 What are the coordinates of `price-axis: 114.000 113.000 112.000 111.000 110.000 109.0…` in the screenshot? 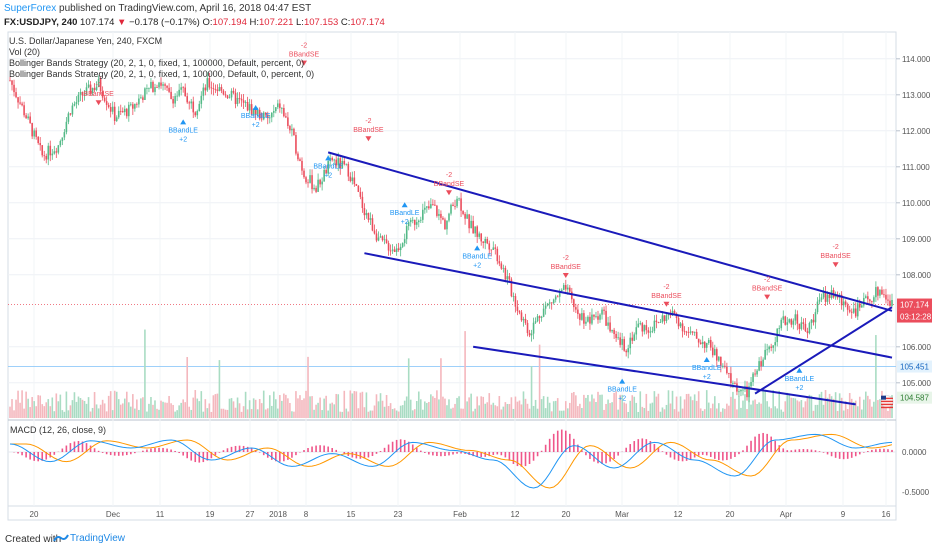 It's located at (906, 276).